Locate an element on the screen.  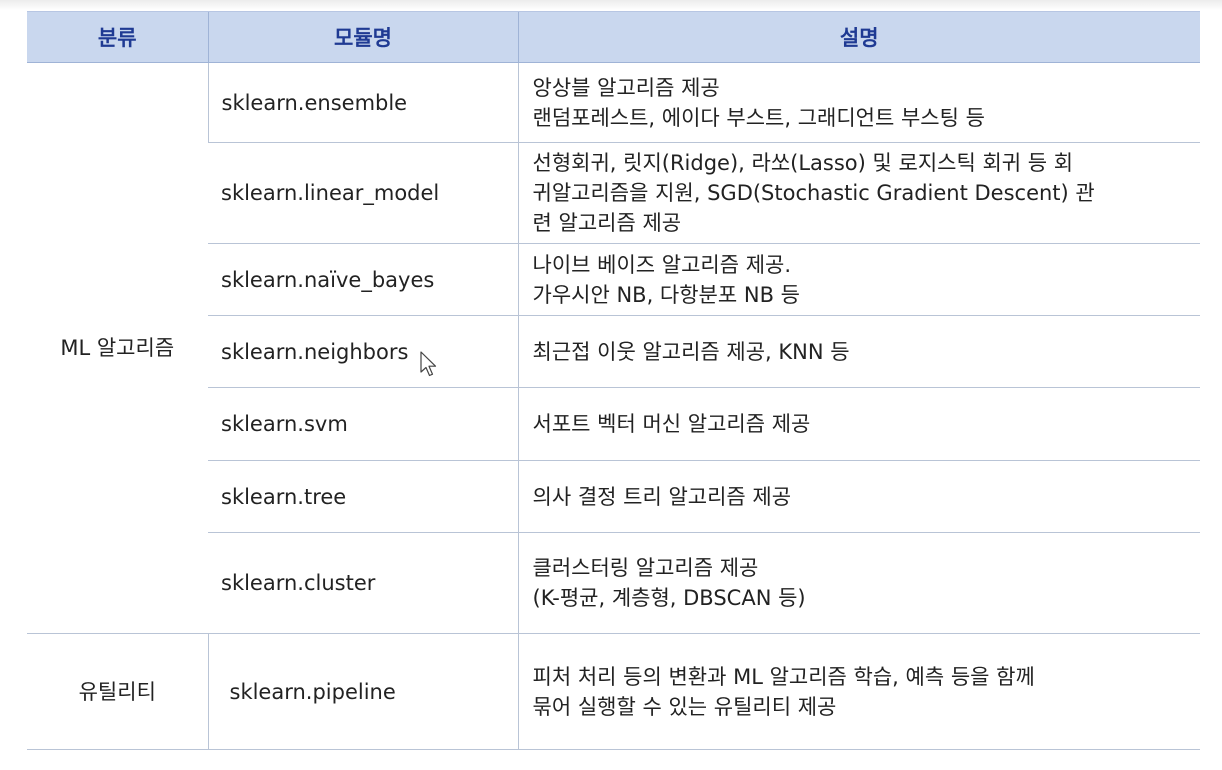
description-line: 클러스터링 알고리즘 제공 is located at coordinates (645, 568).